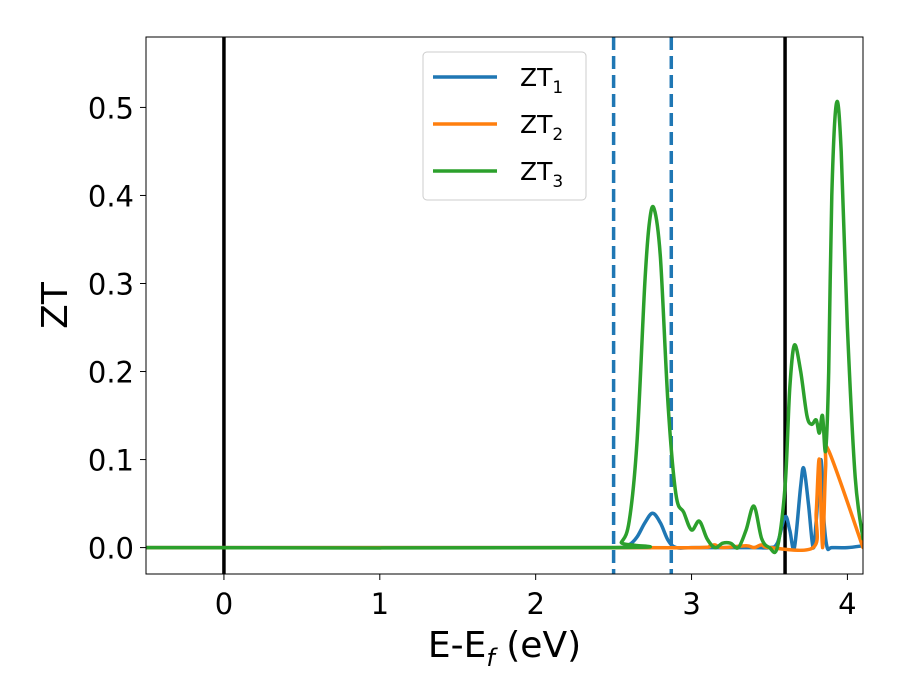  What do you see at coordinates (111, 196) in the screenshot?
I see `y-tick-label: 0.4` at bounding box center [111, 196].